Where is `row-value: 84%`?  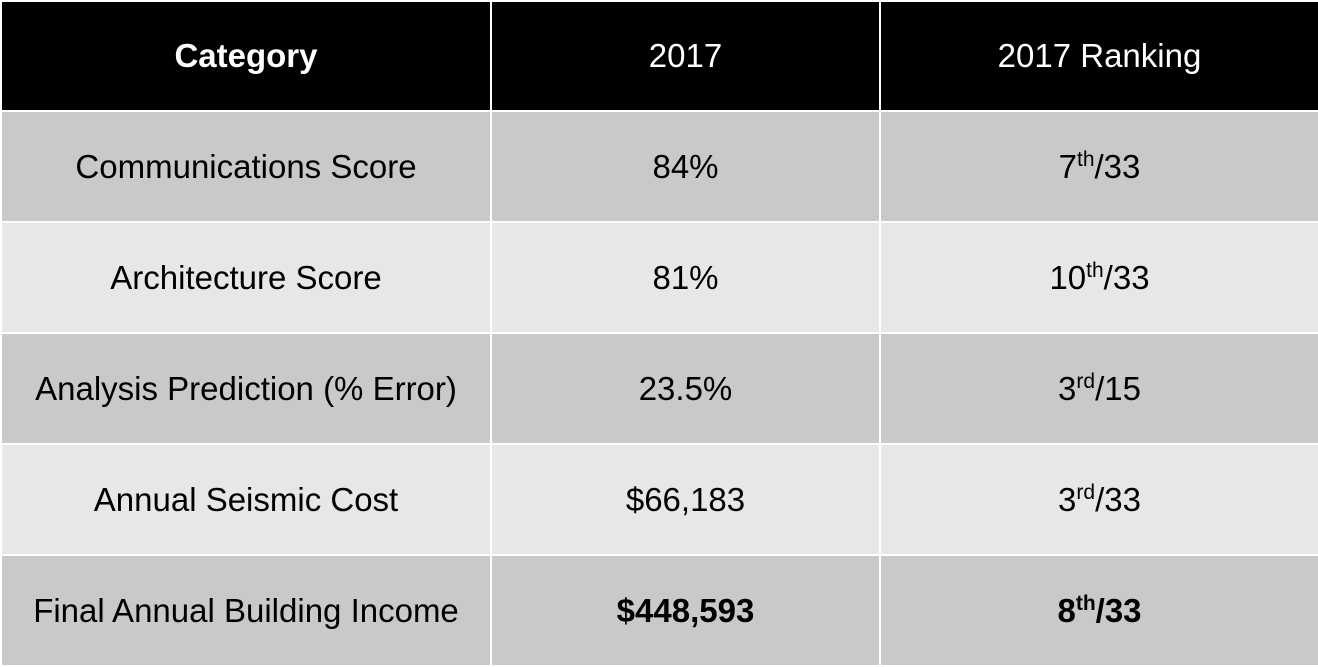 row-value: 84% is located at coordinates (685, 166).